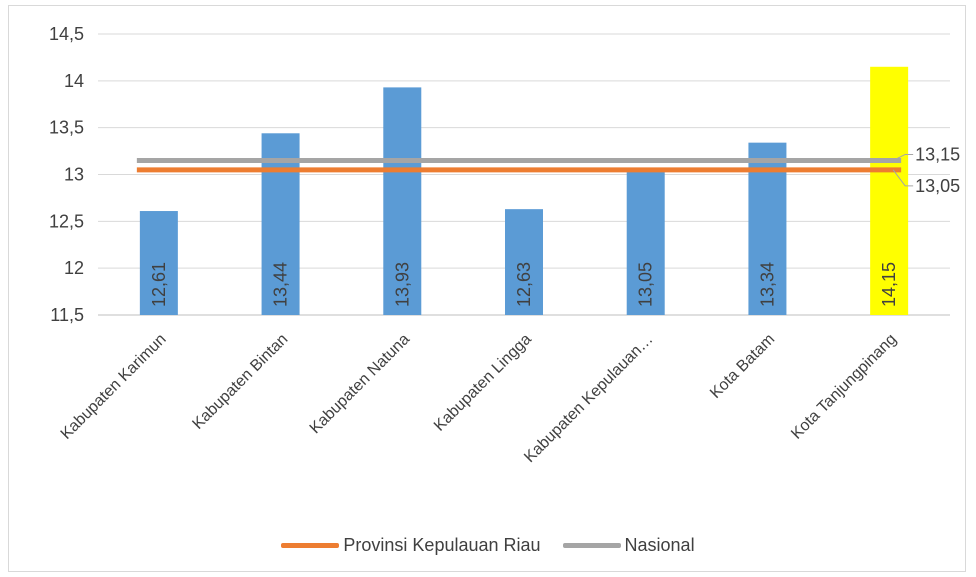 This screenshot has height=577, width=976. What do you see at coordinates (240, 382) in the screenshot?
I see `x-category-label: Kabupaten Bintan` at bounding box center [240, 382].